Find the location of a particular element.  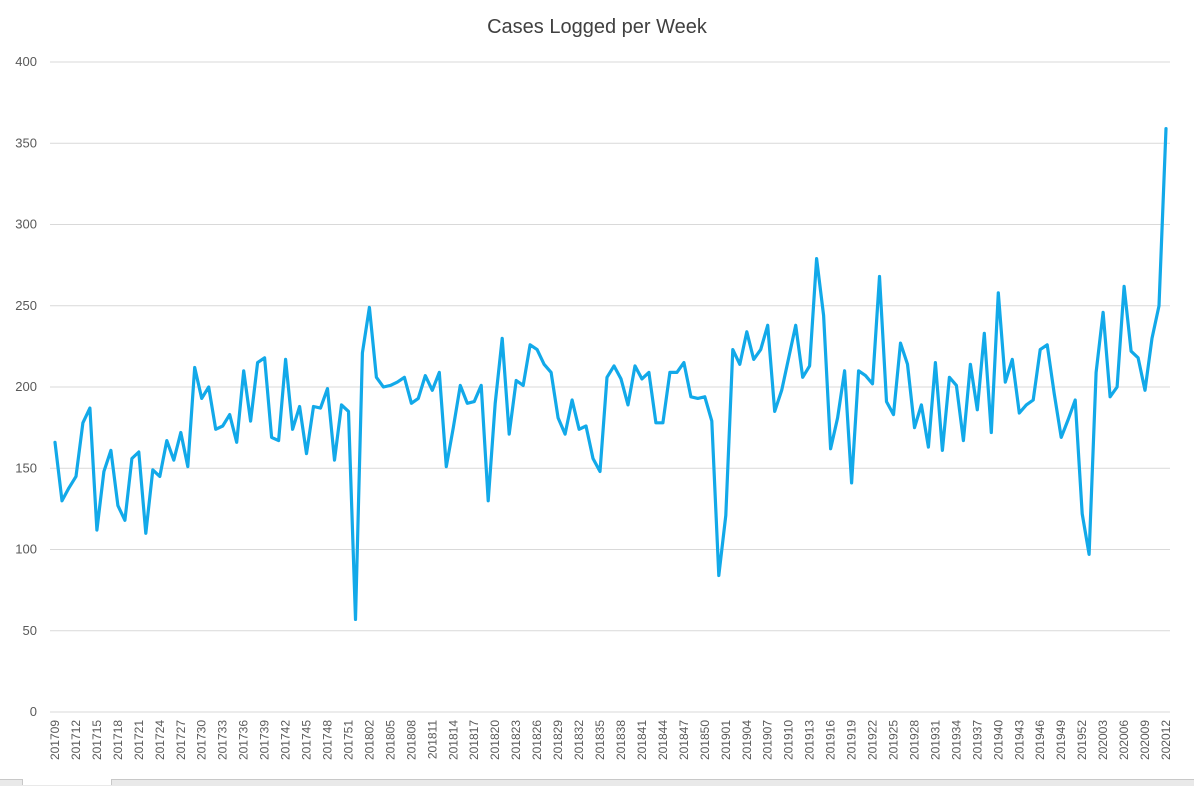

x-tick-label: 201907 is located at coordinates (768, 740).